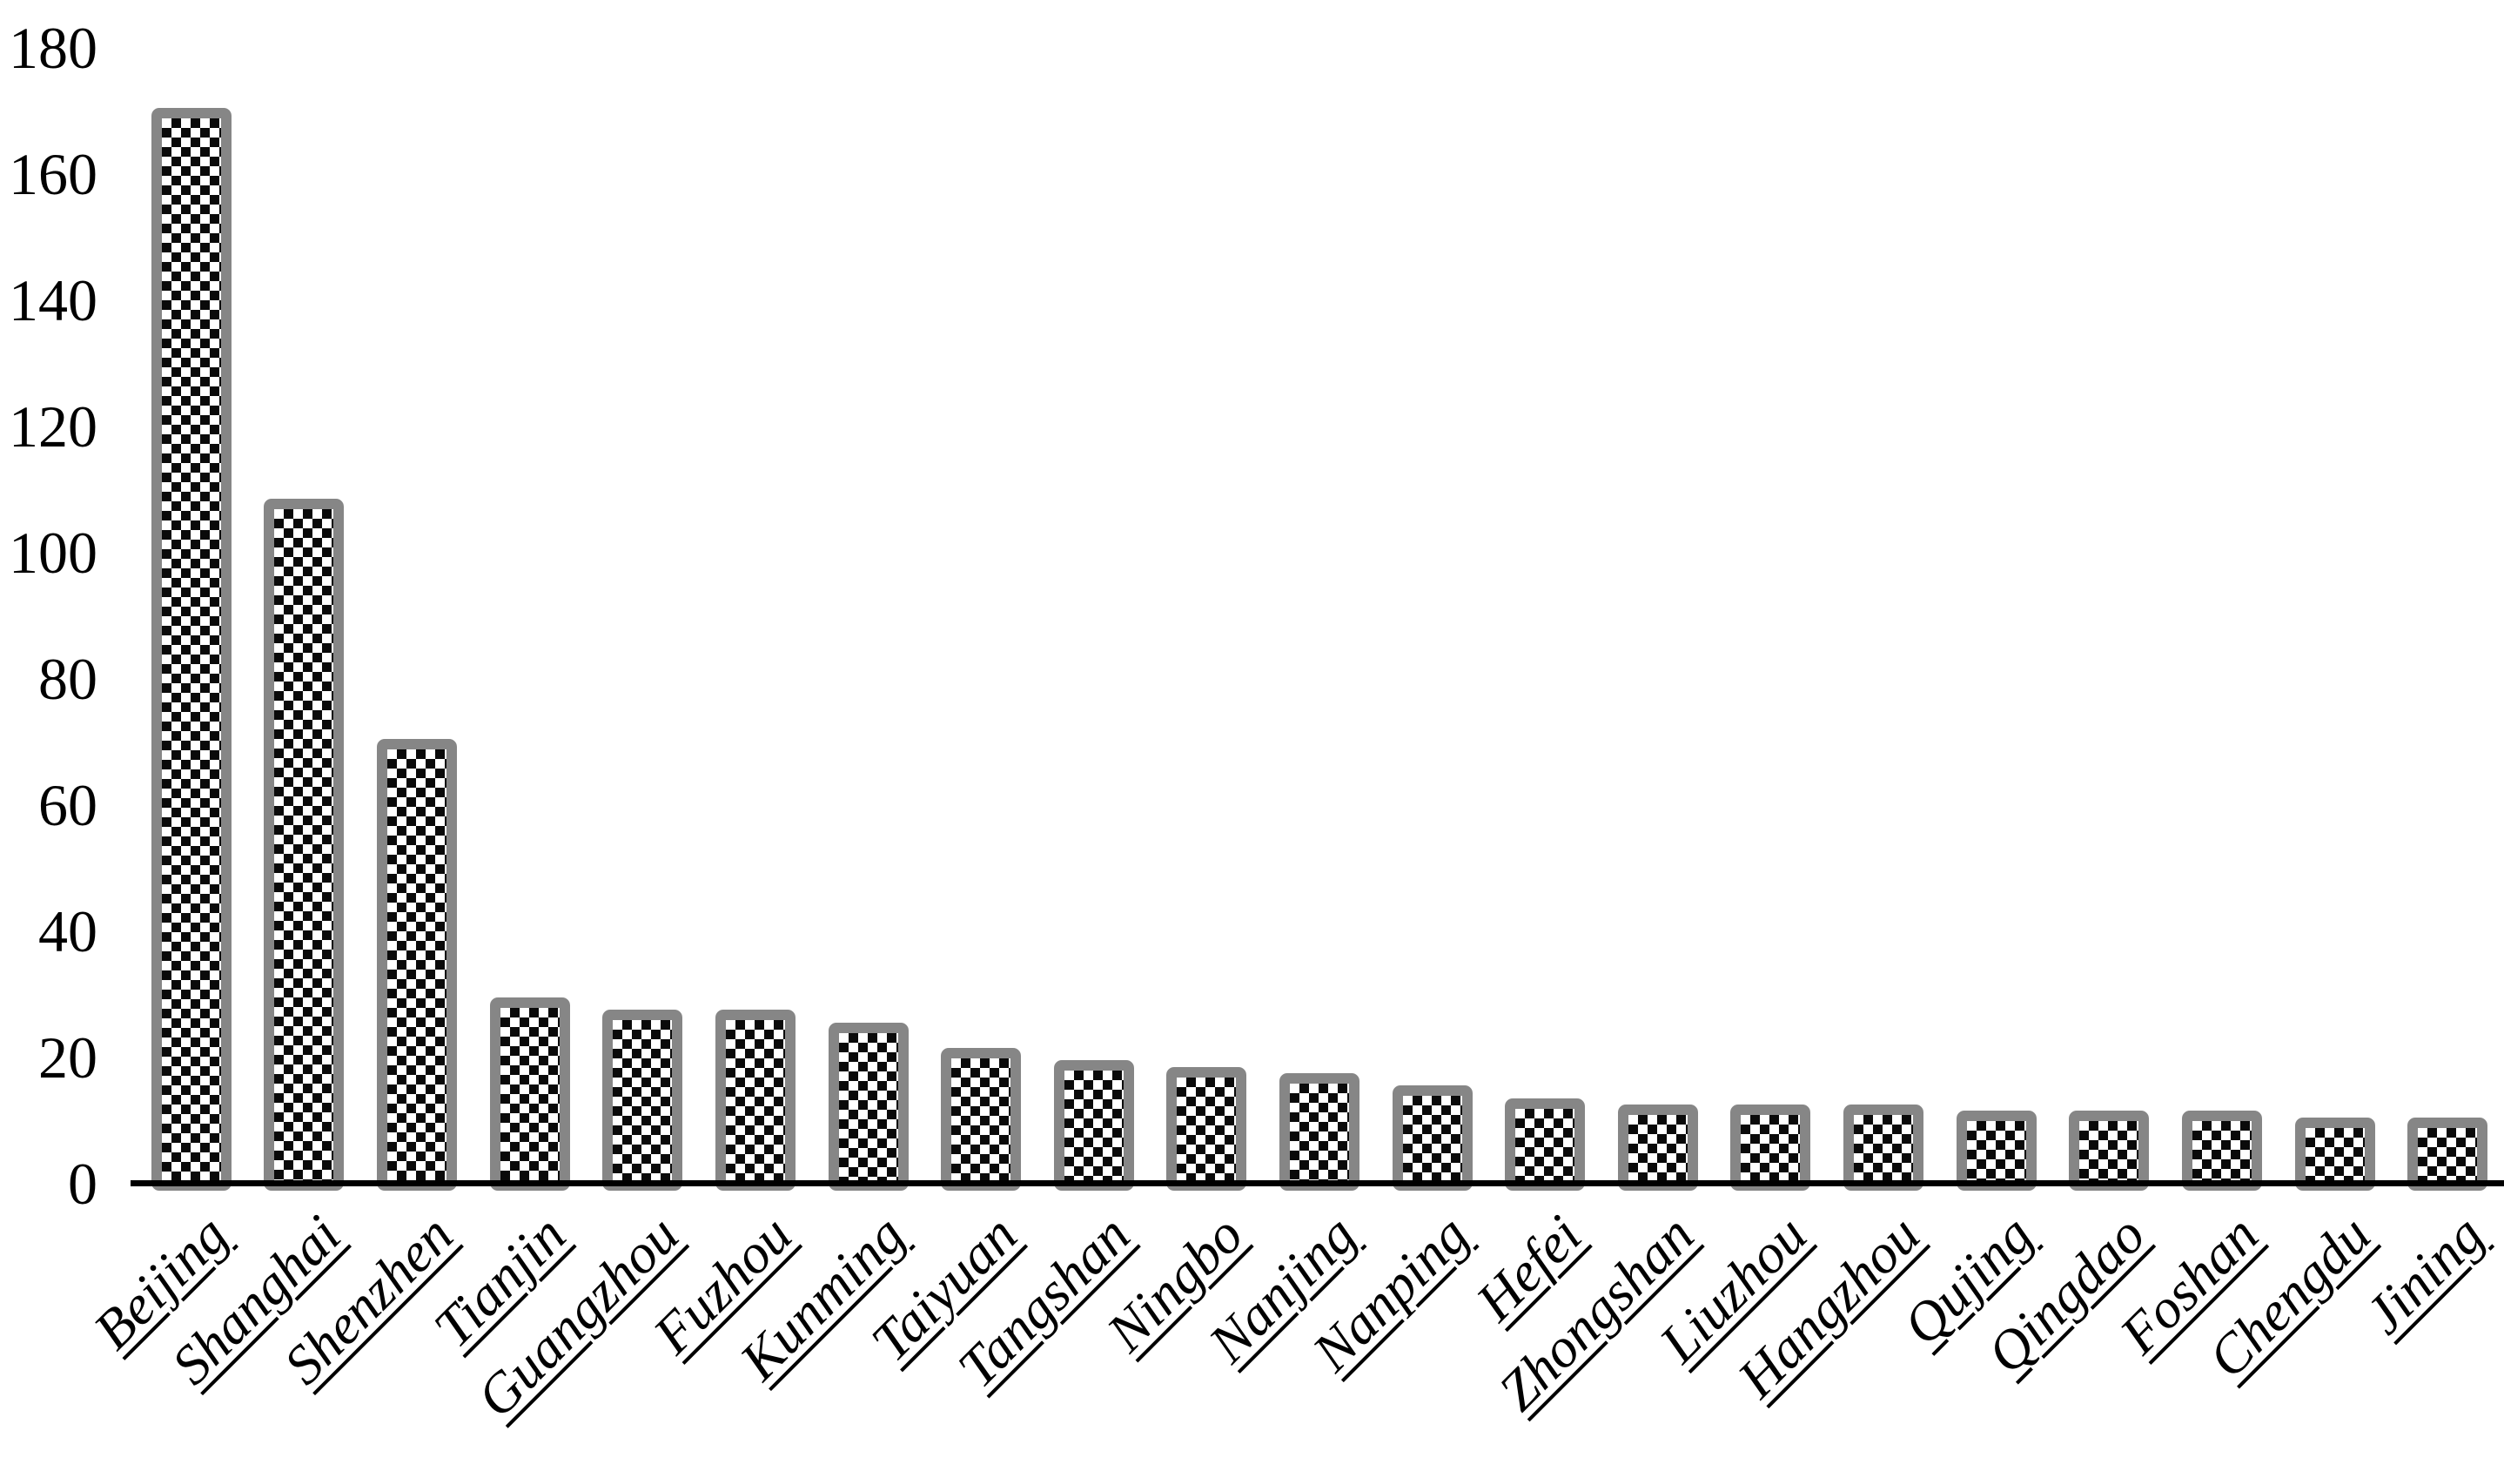  Describe the element at coordinates (67, 804) in the screenshot. I see `y-axis-tick-label: 60` at that location.